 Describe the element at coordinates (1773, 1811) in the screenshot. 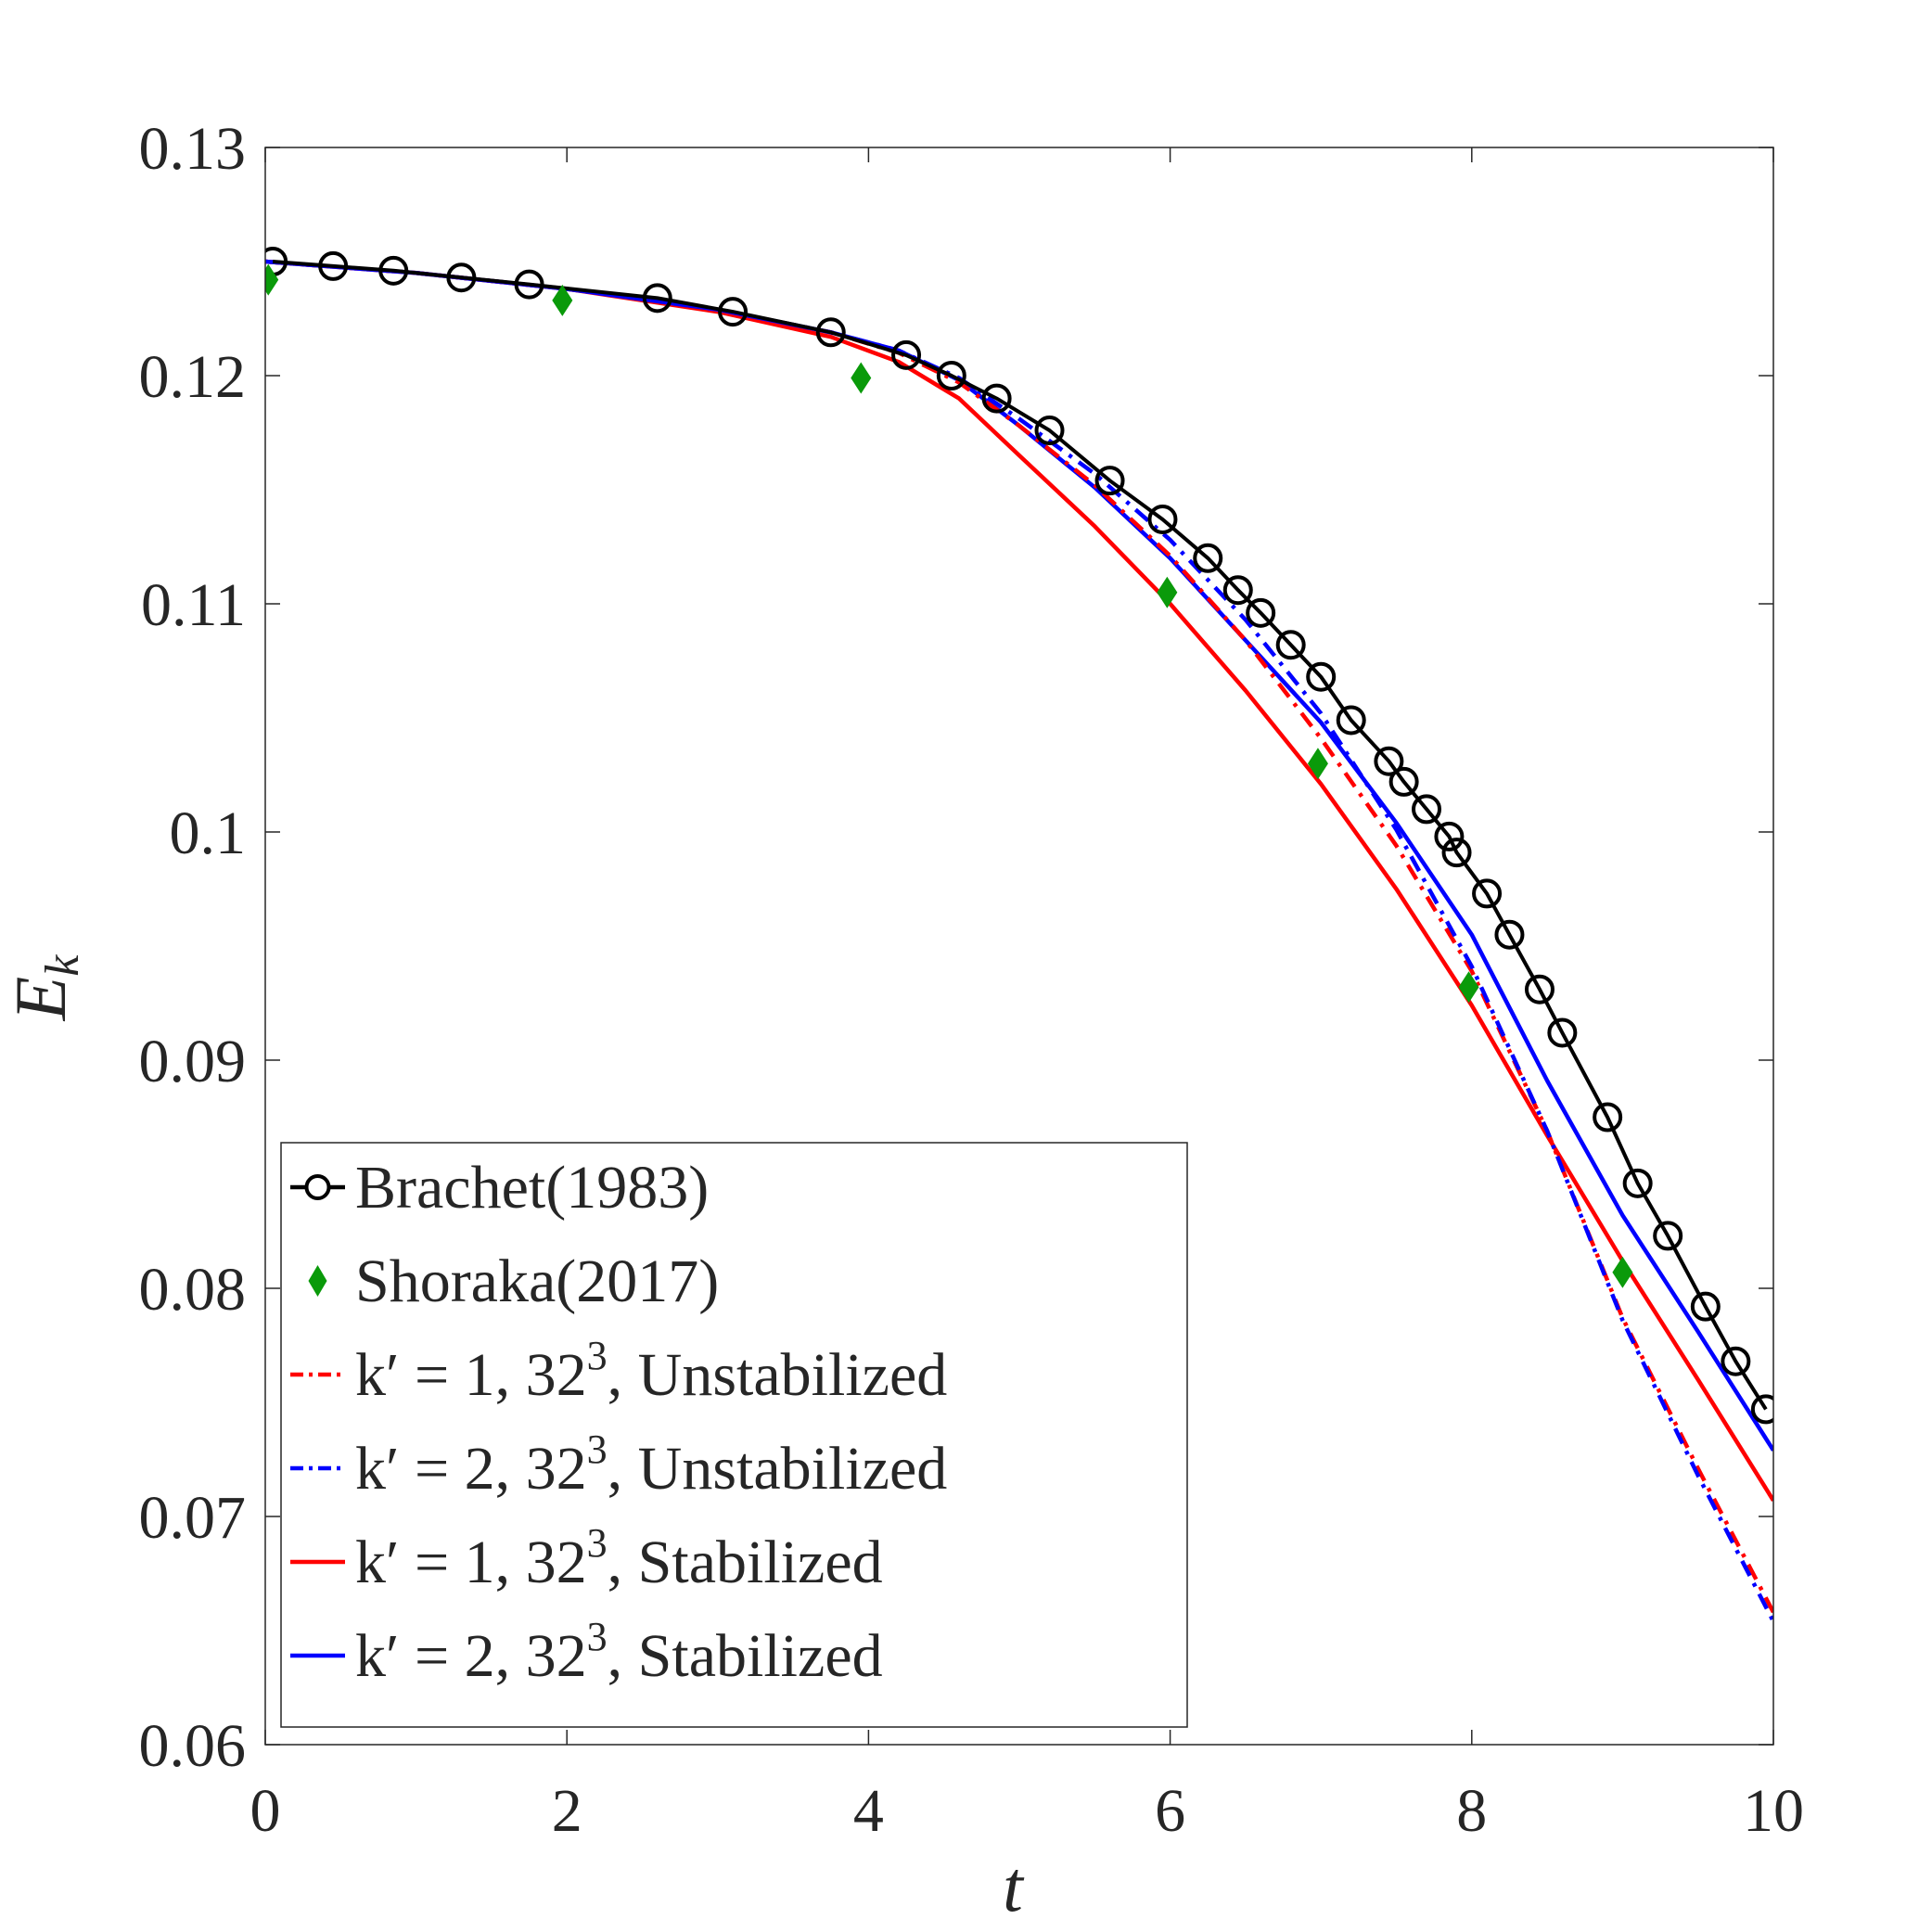

I see `x-tick-label: 10` at that location.